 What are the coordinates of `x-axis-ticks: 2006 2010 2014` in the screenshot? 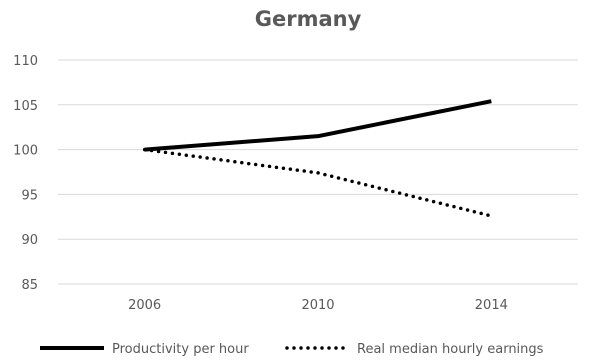 It's located at (318, 305).